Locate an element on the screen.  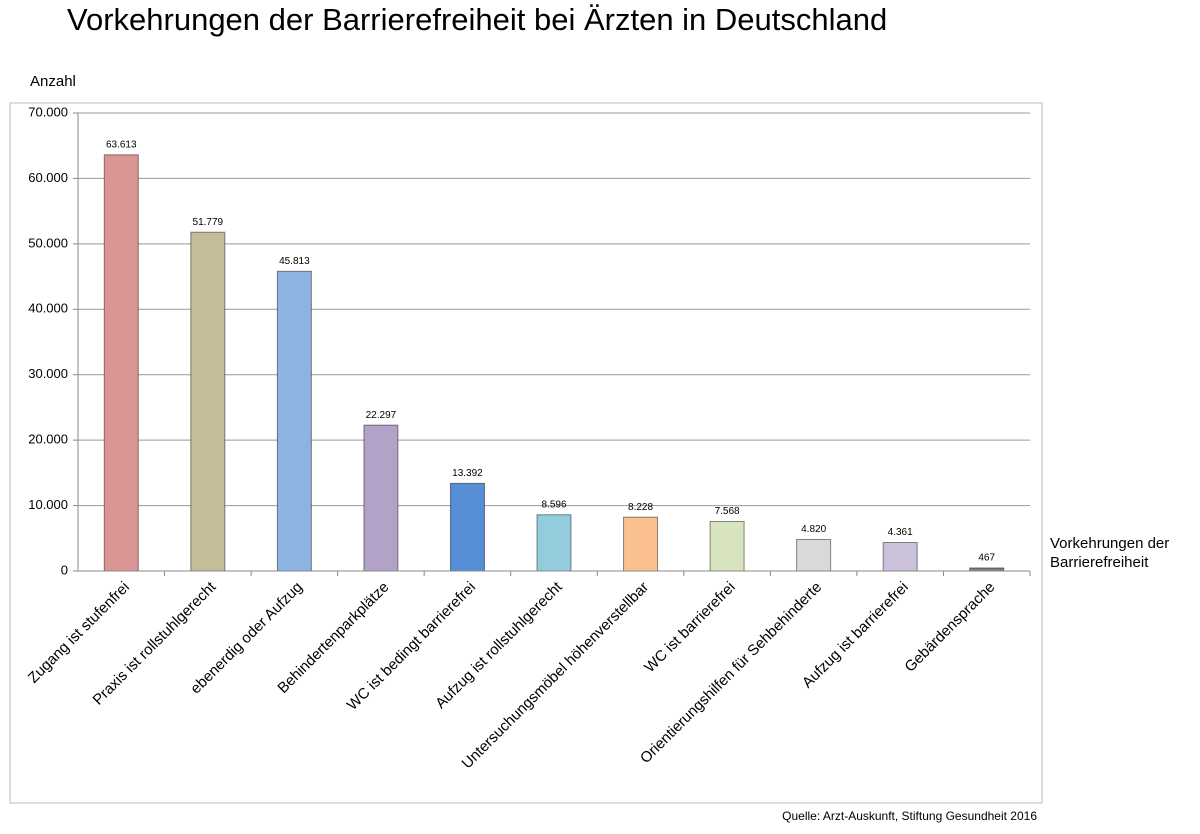
value-label: 4.361 is located at coordinates (900, 532).